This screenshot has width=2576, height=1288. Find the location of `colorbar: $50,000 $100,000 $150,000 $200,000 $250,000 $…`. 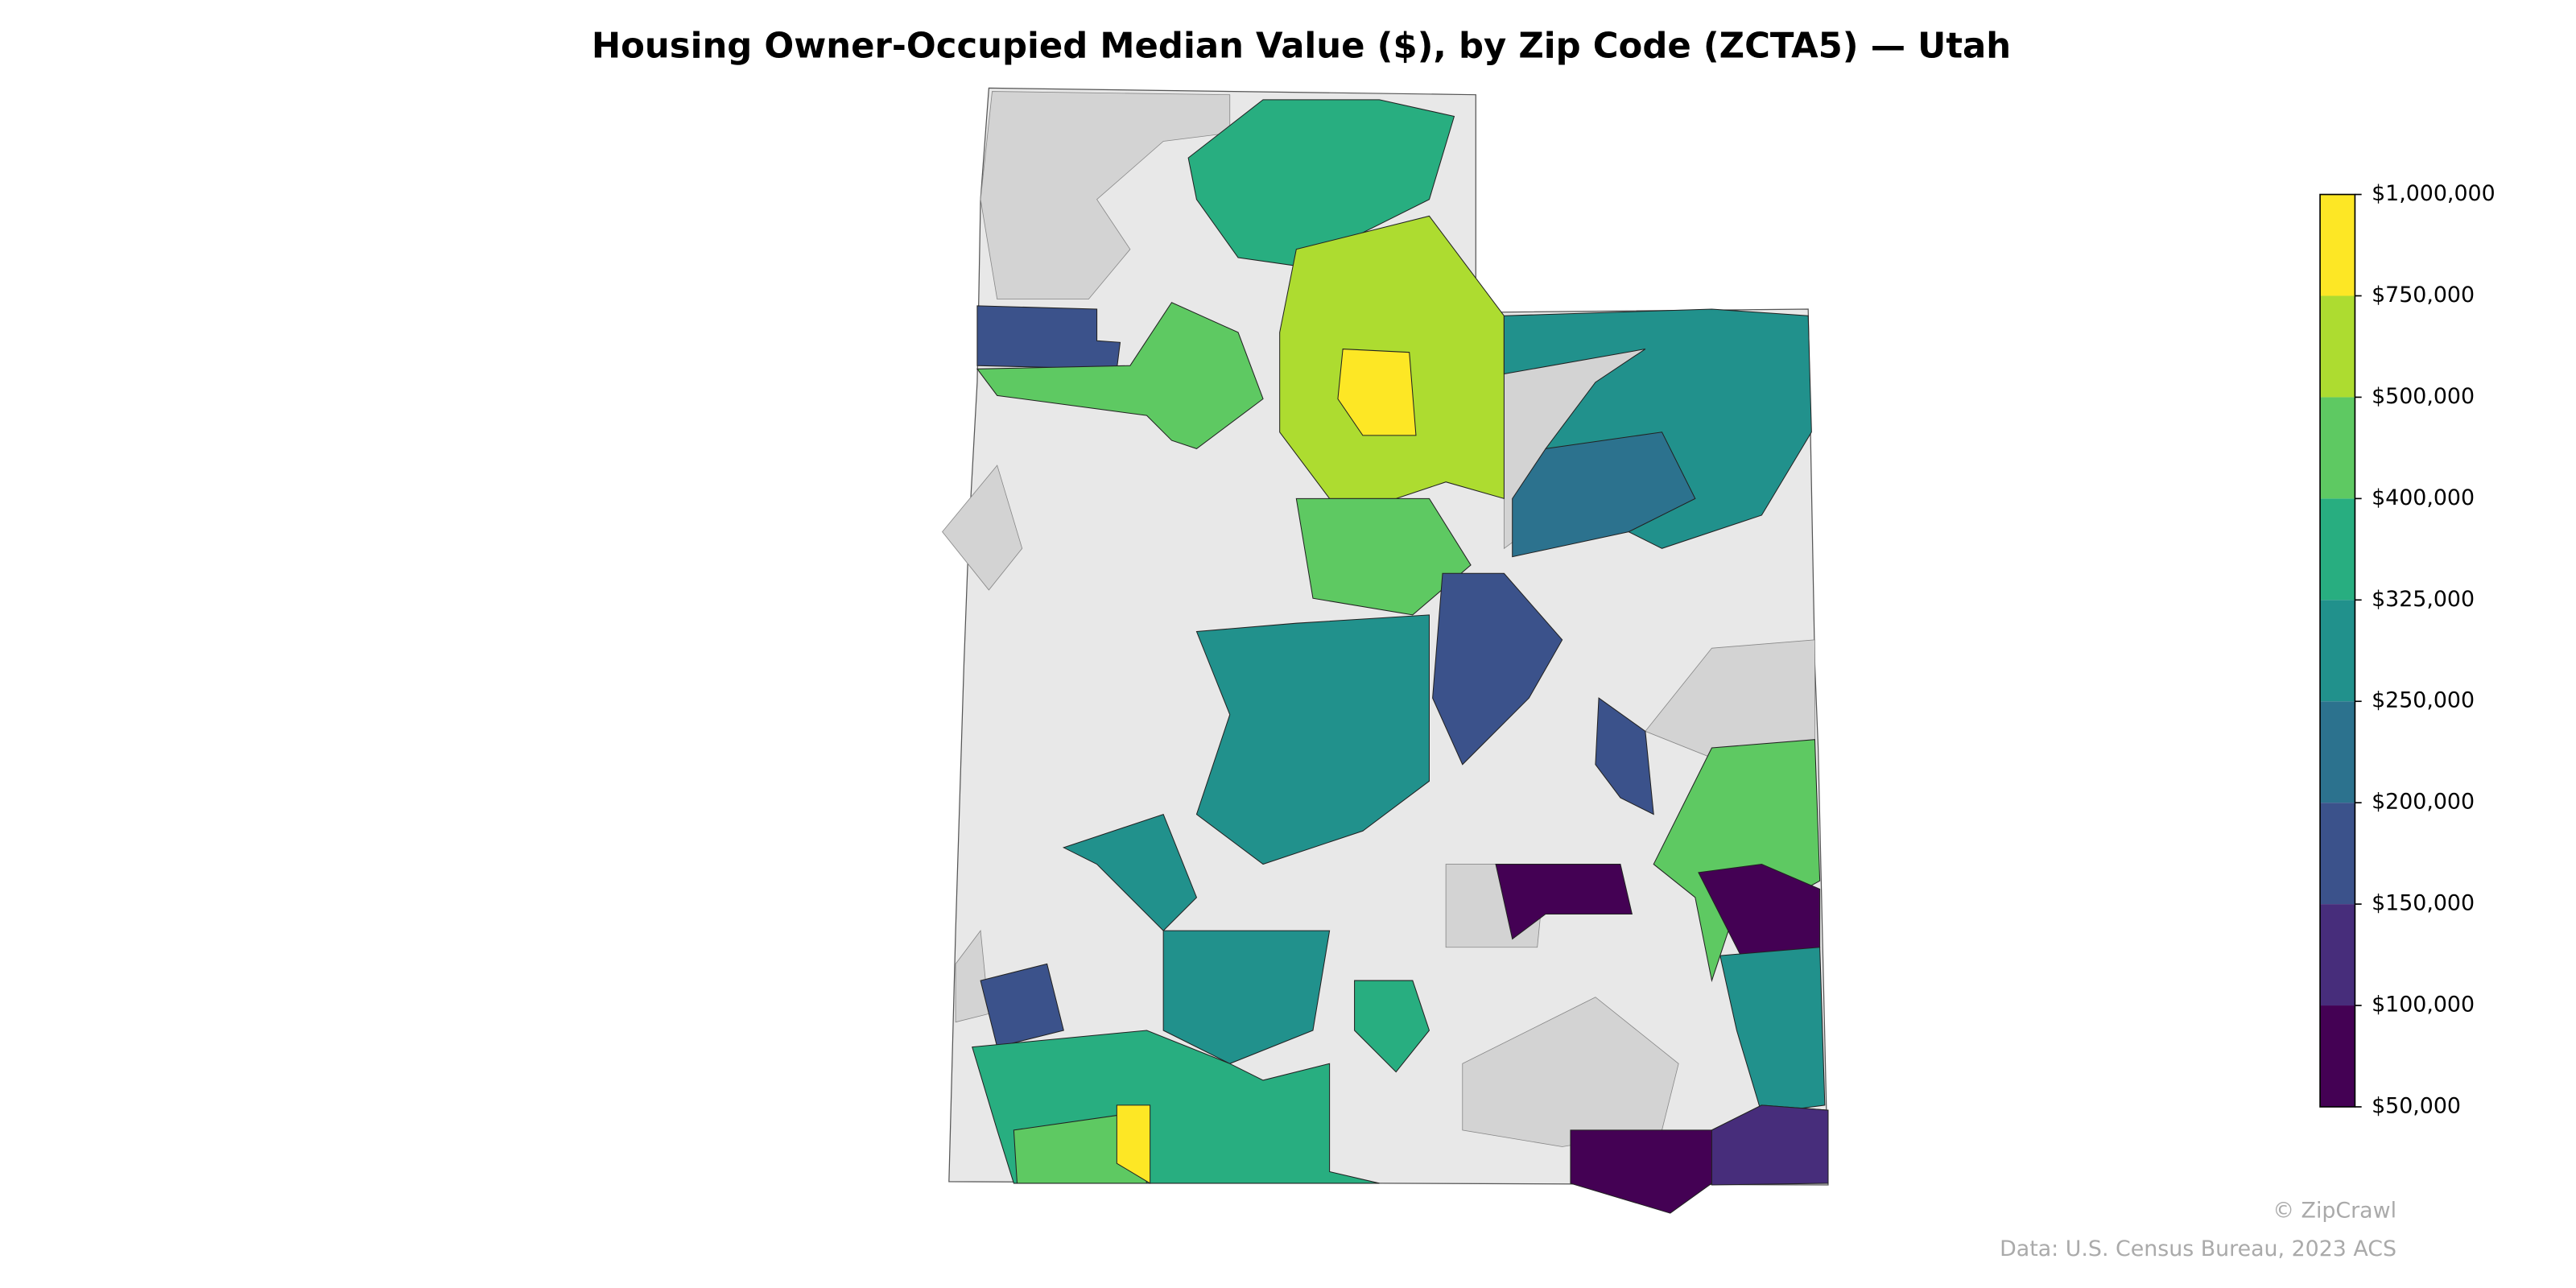

colorbar: $50,000 $100,000 $150,000 $200,000 $250,000 $… is located at coordinates (2407, 649).